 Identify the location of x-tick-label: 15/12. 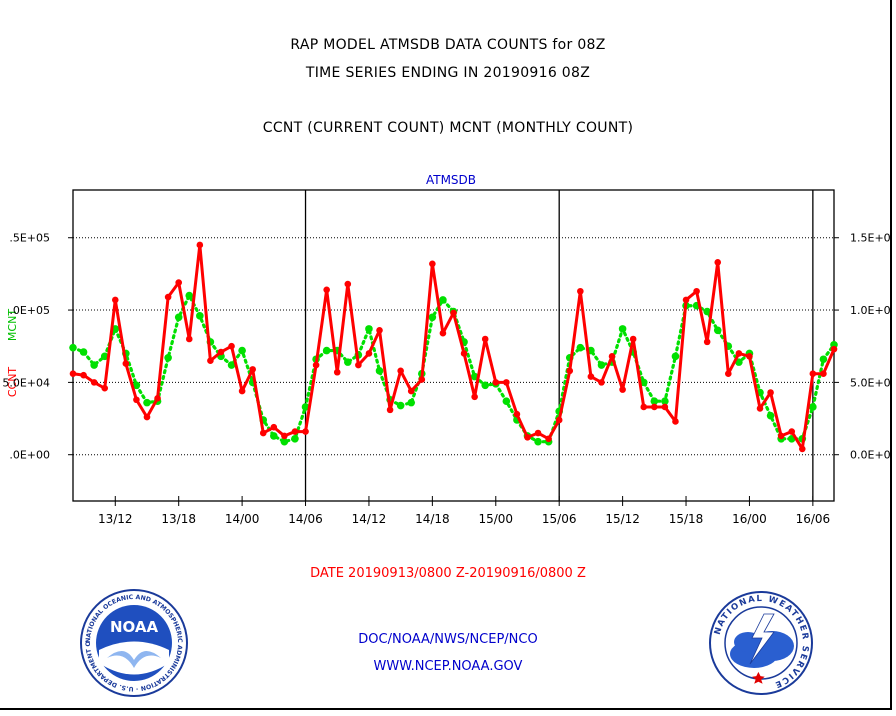
(622, 519).